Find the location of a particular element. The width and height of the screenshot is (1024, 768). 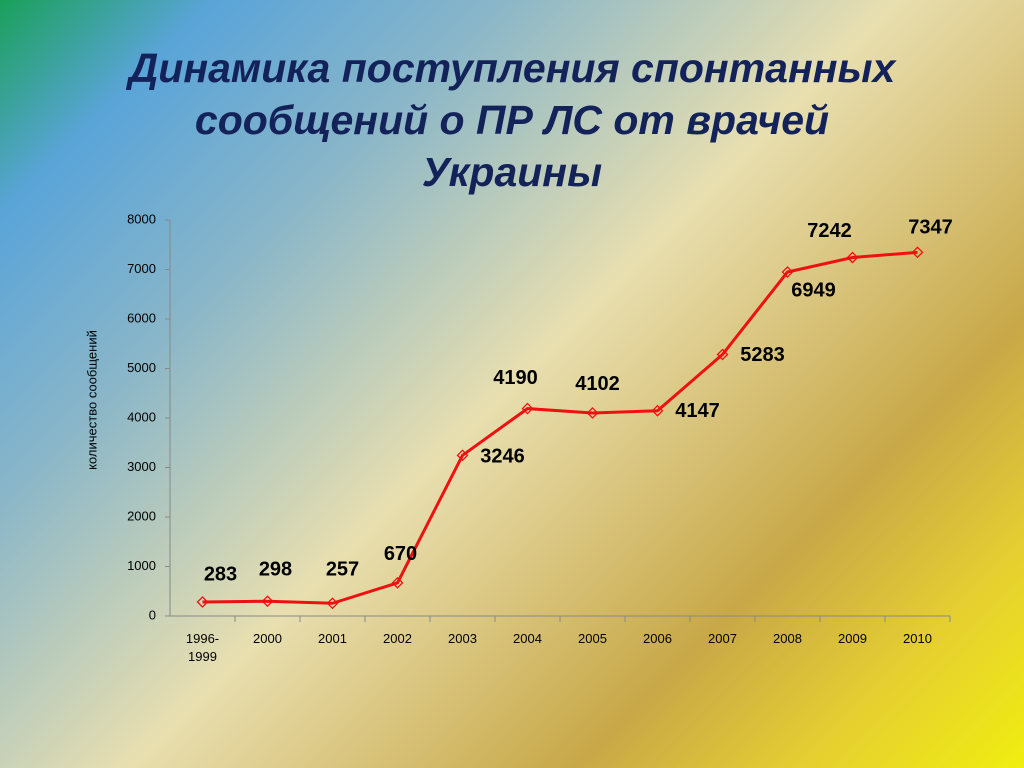

data-label: 257 is located at coordinates (342, 570).